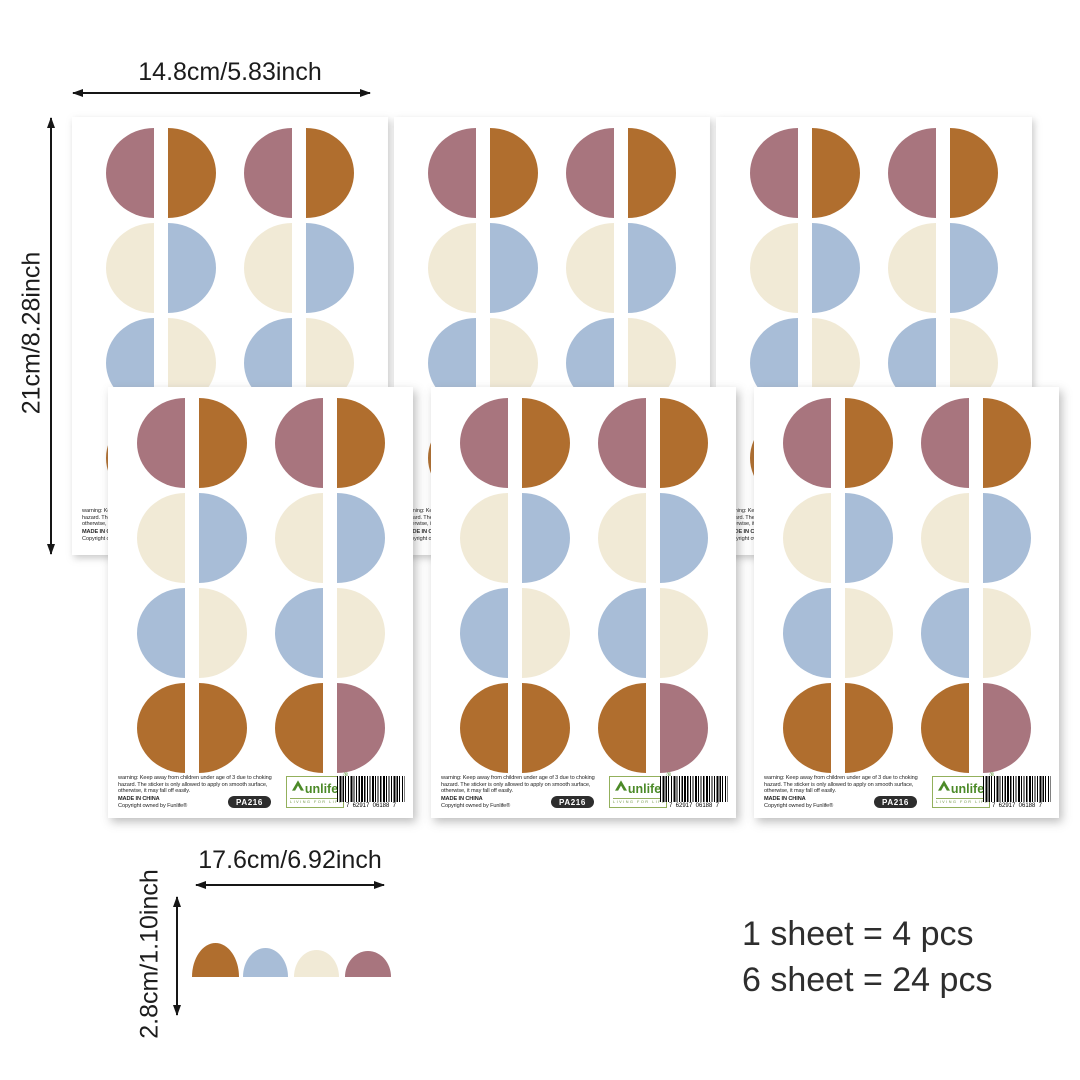  What do you see at coordinates (315, 787) in the screenshot?
I see `logo-wordmark: unlife` at bounding box center [315, 787].